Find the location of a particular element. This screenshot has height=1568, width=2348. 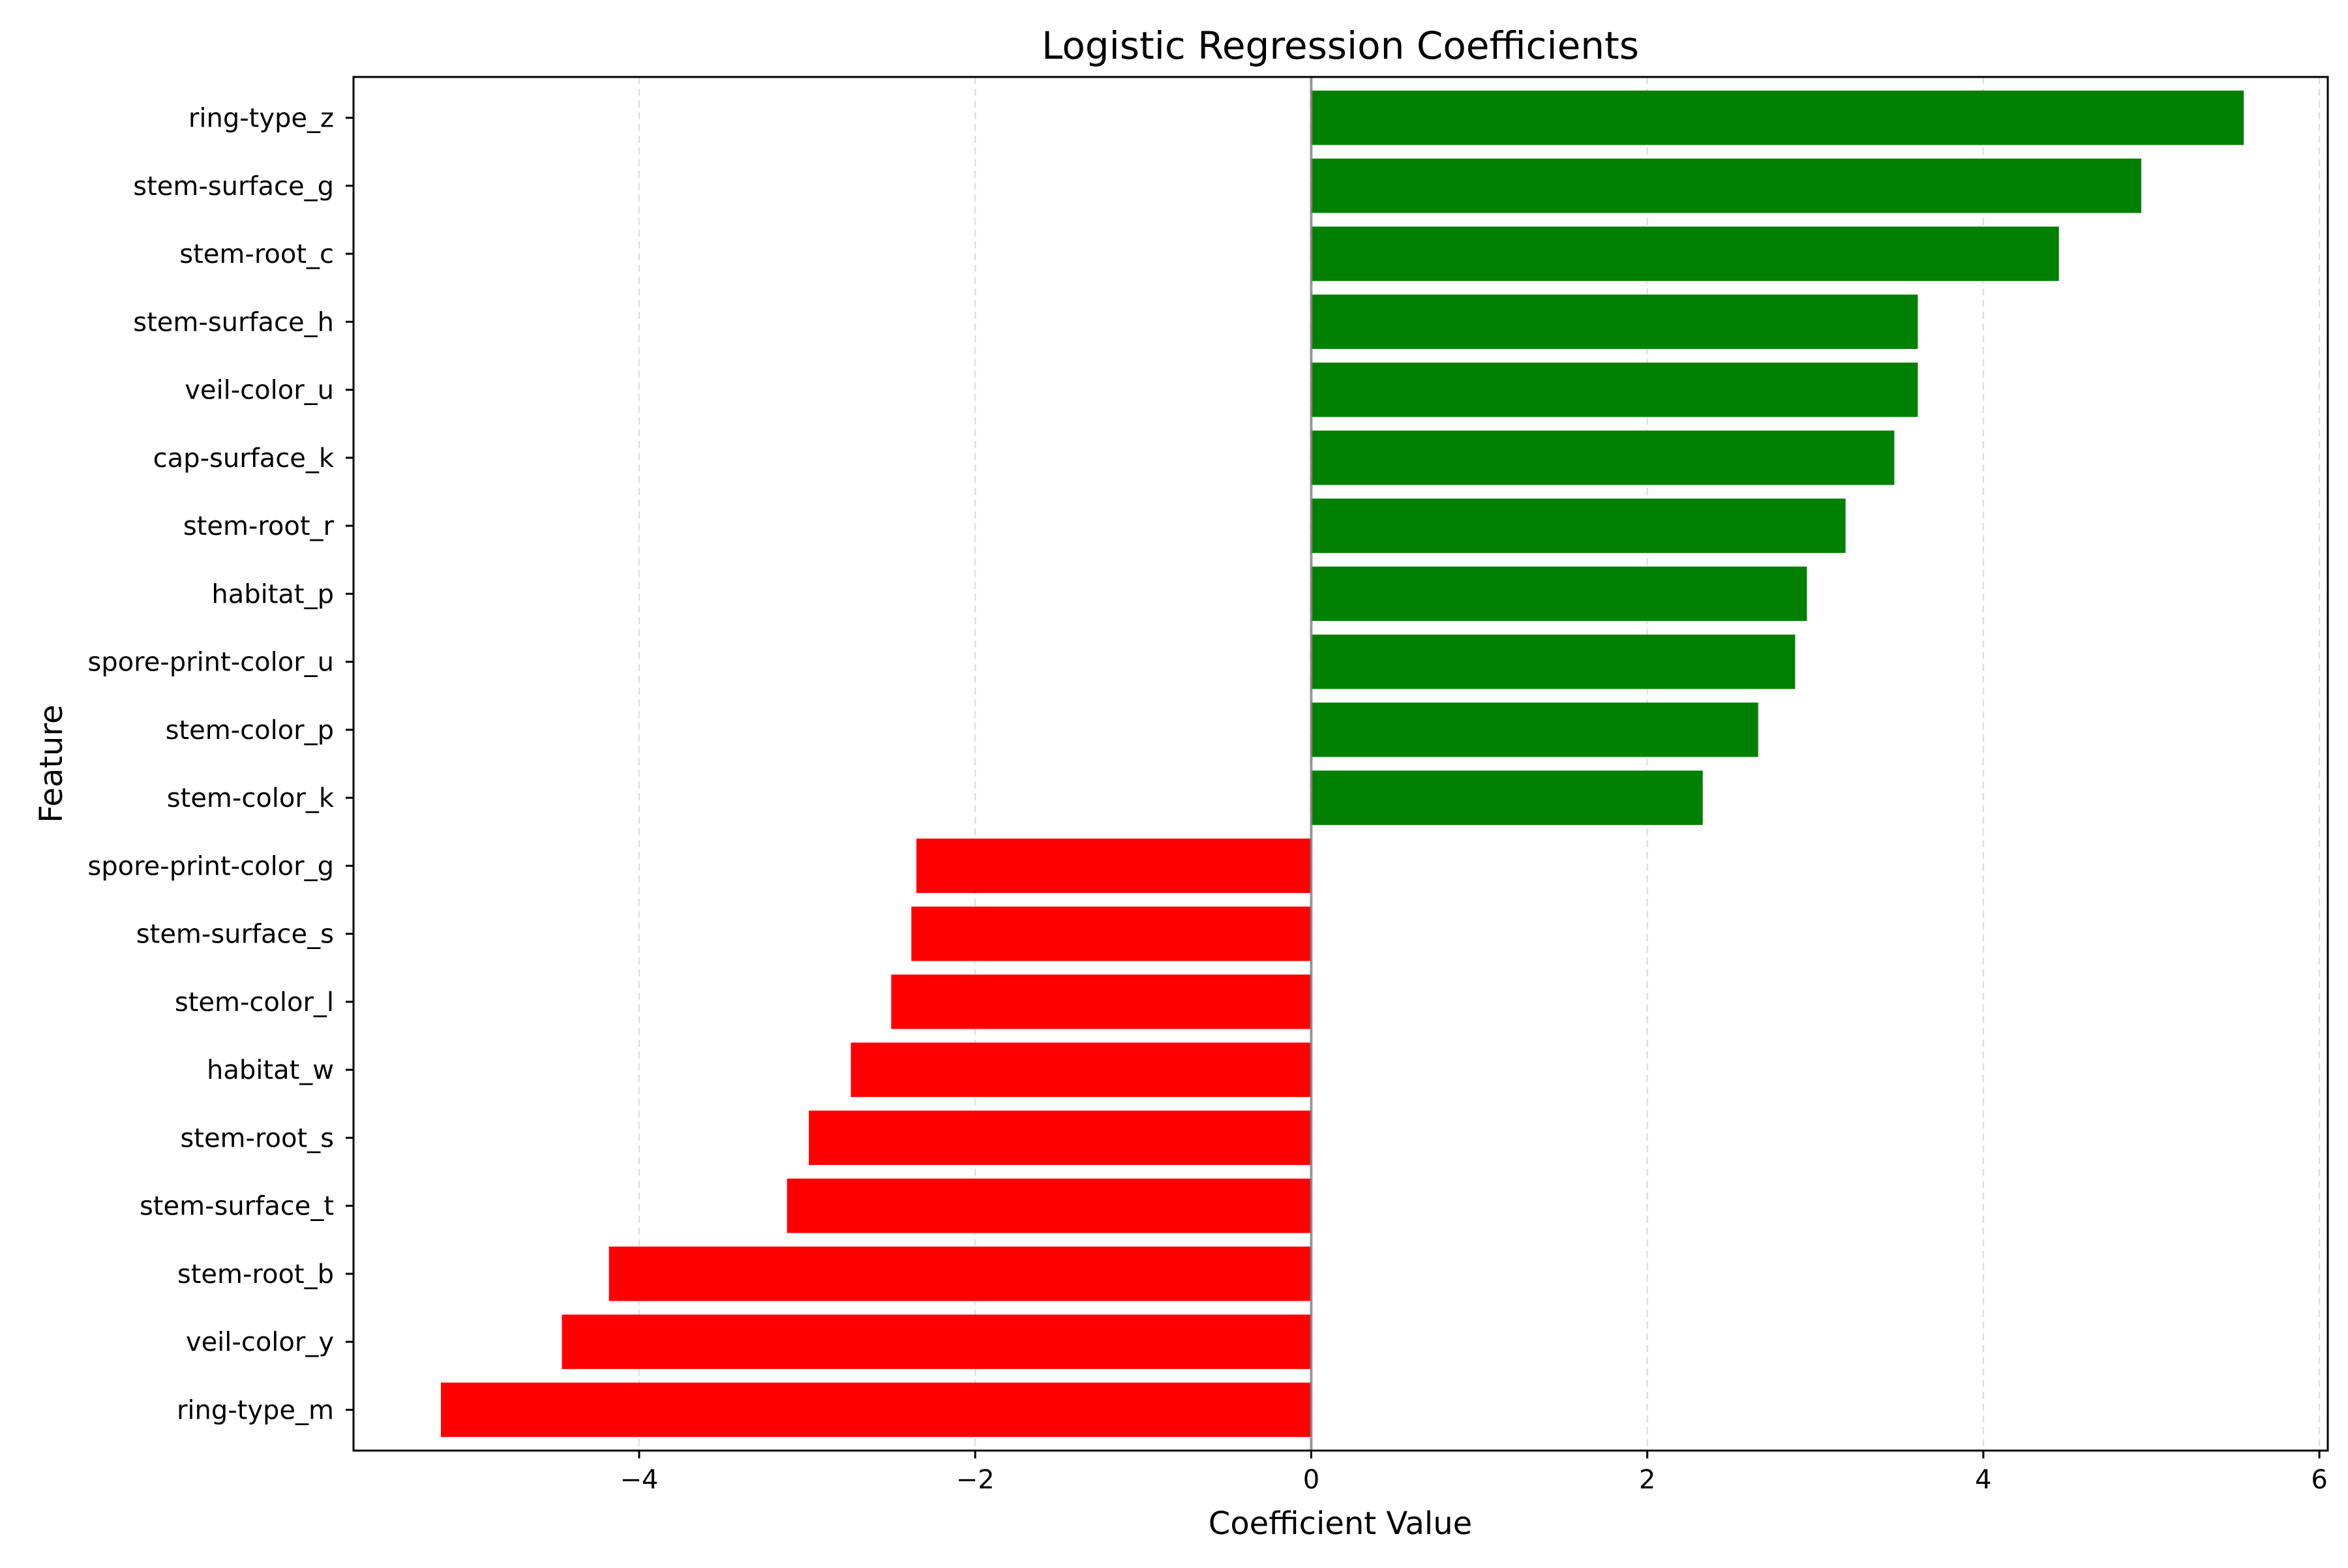

y-tick-label: habitat_p is located at coordinates (272, 594).